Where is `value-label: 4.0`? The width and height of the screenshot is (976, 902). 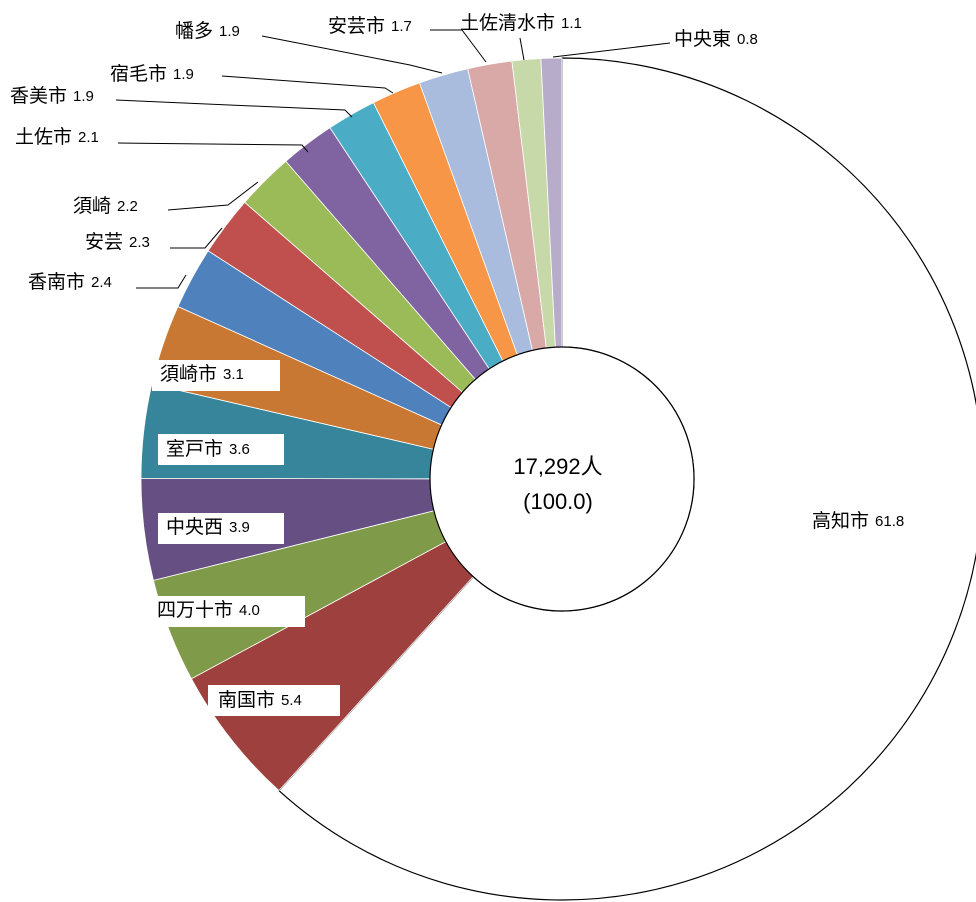 value-label: 4.0 is located at coordinates (249, 610).